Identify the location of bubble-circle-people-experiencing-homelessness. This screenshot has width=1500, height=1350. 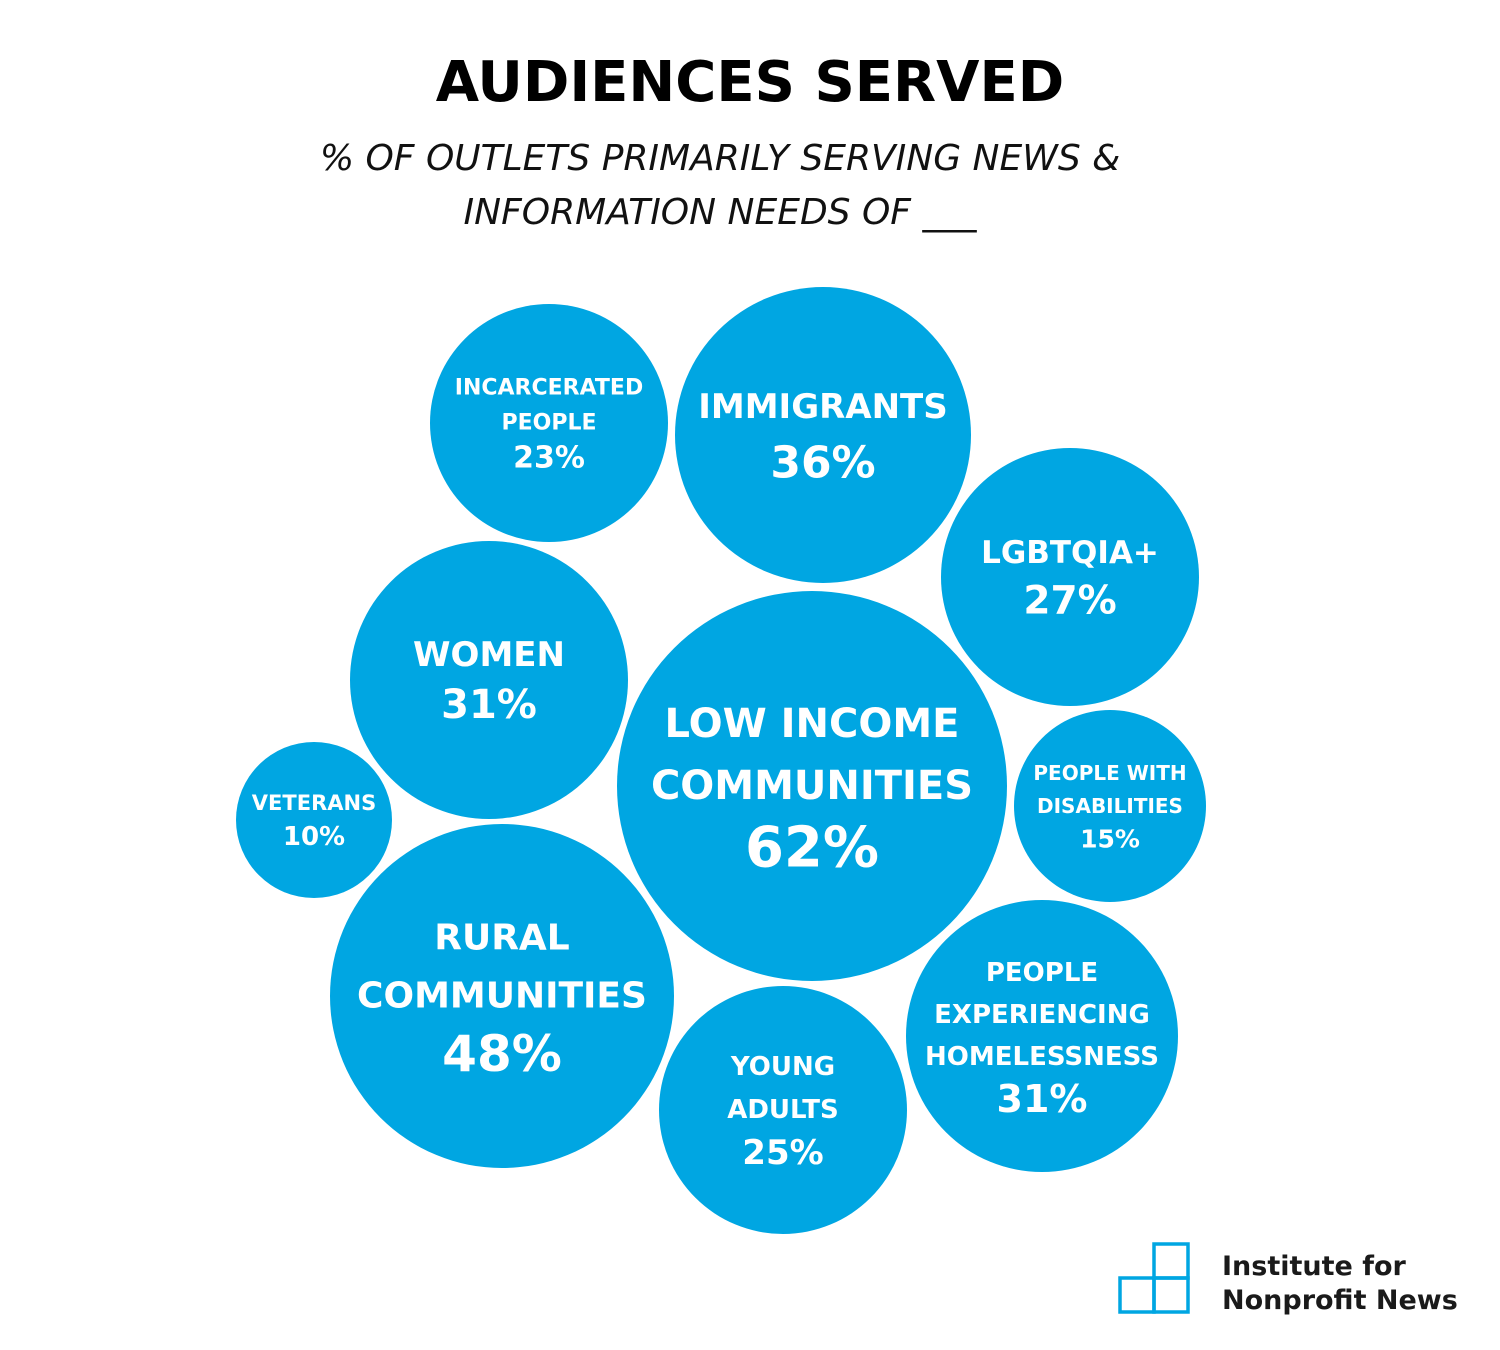
(1042, 1036).